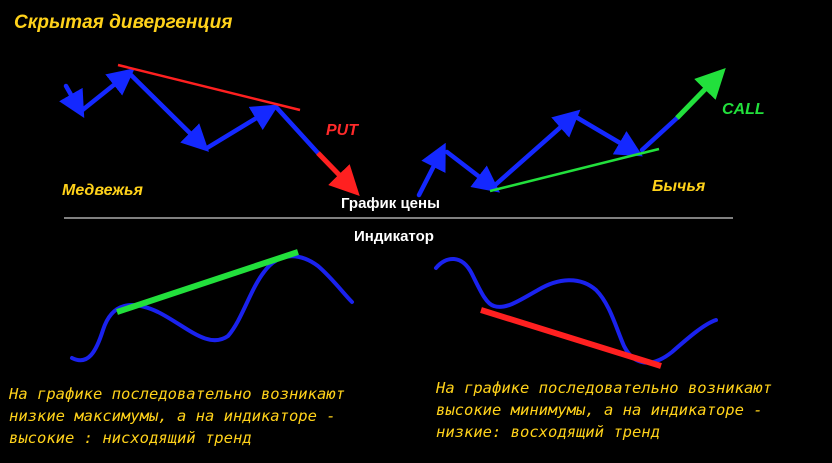 This screenshot has height=463, width=832. I want to click on bearish-price-path, so click(190, 112).